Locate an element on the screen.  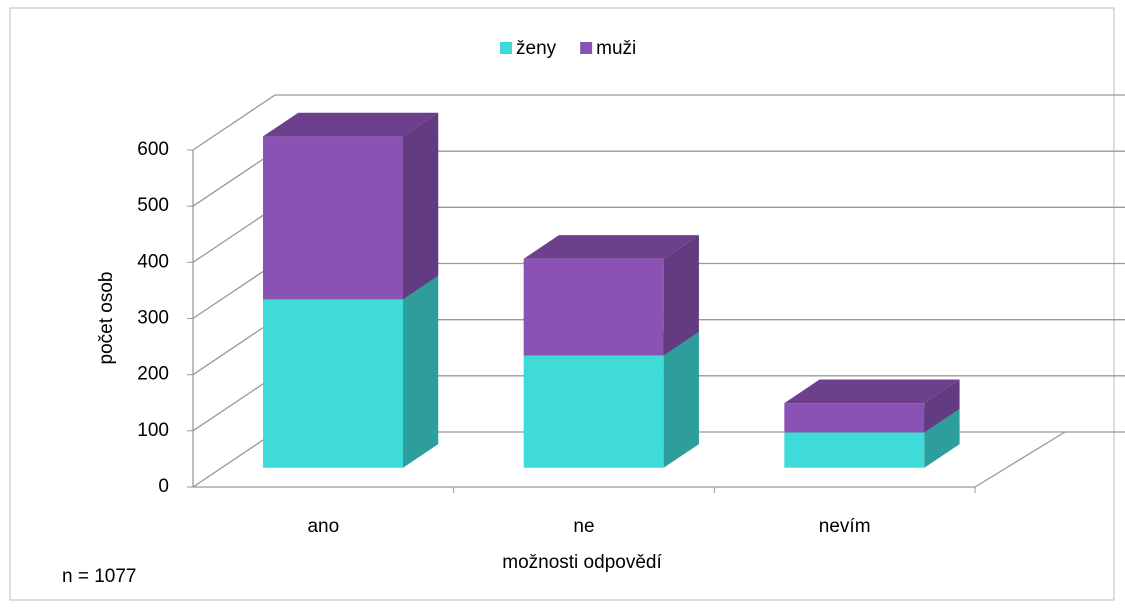
y-tick-label: 600 is located at coordinates (153, 149).